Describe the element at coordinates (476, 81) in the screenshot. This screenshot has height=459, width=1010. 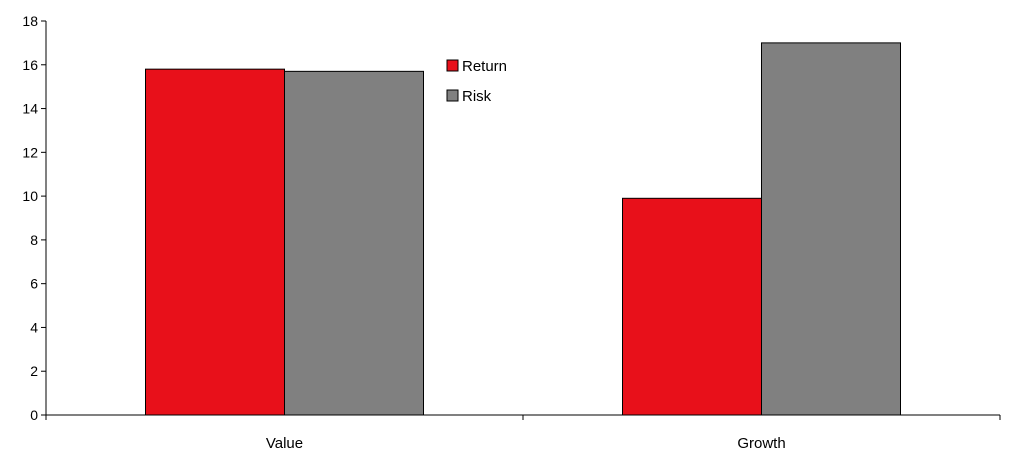
I see `legend: Return Risk` at that location.